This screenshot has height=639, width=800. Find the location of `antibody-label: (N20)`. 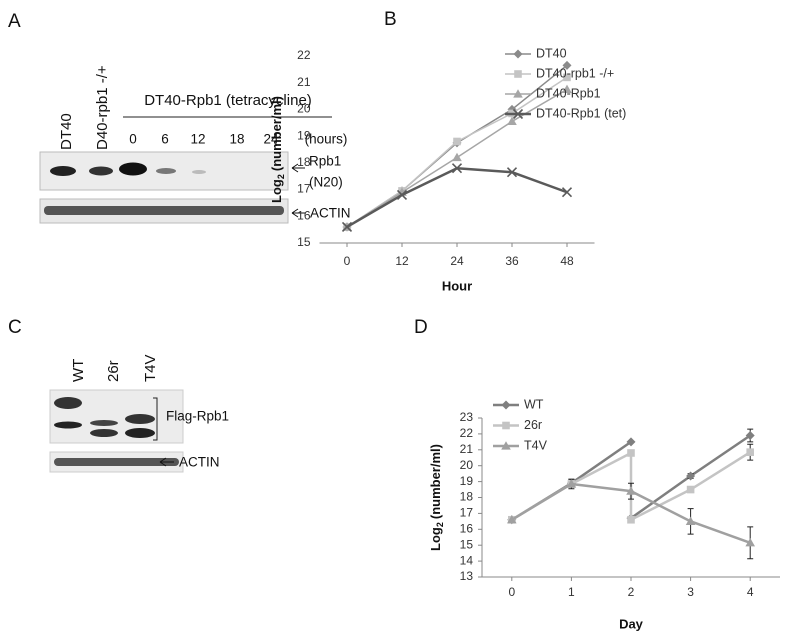

antibody-label: (N20) is located at coordinates (326, 182).